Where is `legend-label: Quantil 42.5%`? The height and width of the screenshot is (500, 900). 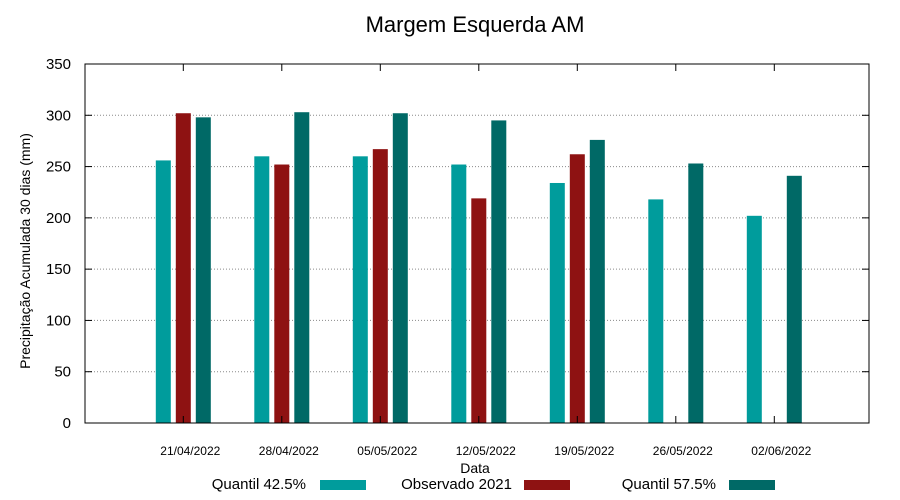
legend-label: Quantil 42.5% is located at coordinates (259, 484).